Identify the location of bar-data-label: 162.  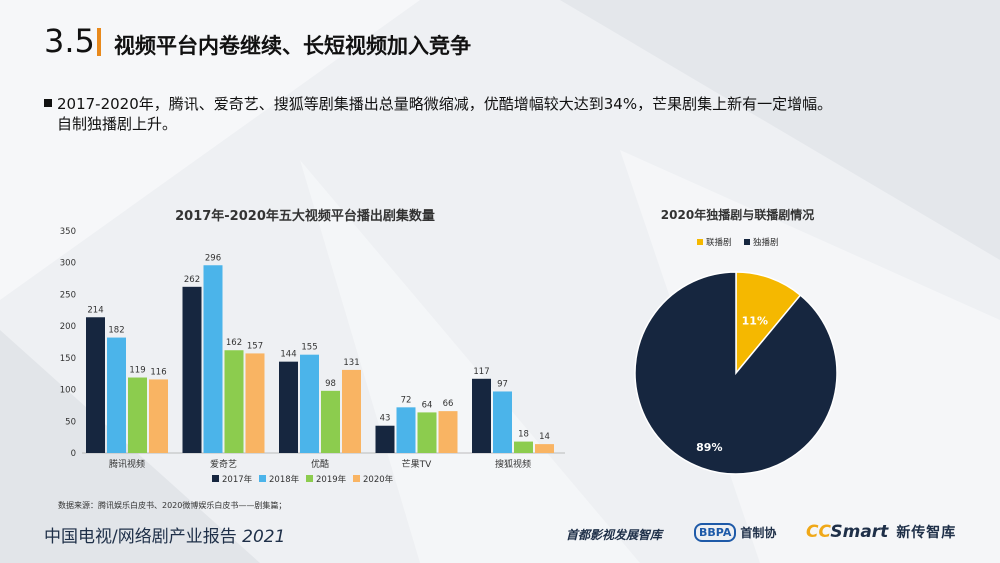
(234, 343).